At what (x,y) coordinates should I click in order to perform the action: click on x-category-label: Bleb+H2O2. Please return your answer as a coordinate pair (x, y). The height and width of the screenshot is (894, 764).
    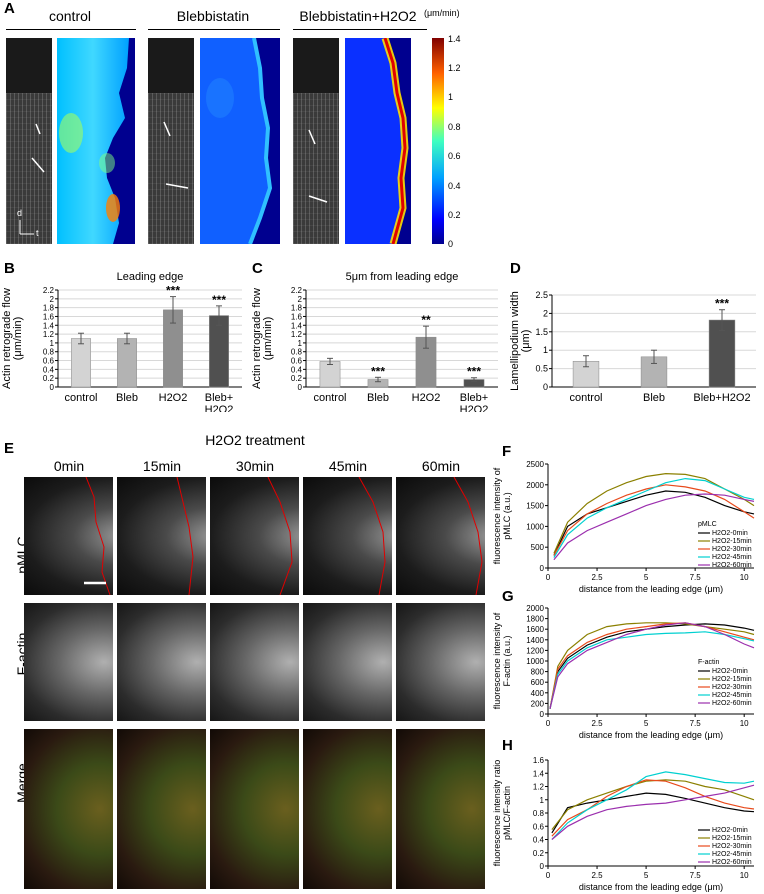
    Looking at the image, I should click on (721, 398).